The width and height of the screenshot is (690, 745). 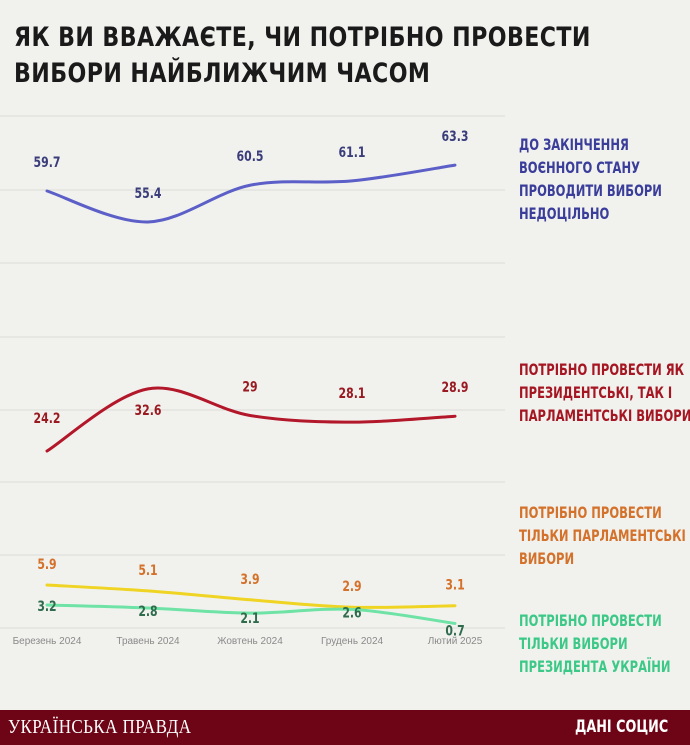 I want to click on data-label: 3.1, so click(x=454, y=584).